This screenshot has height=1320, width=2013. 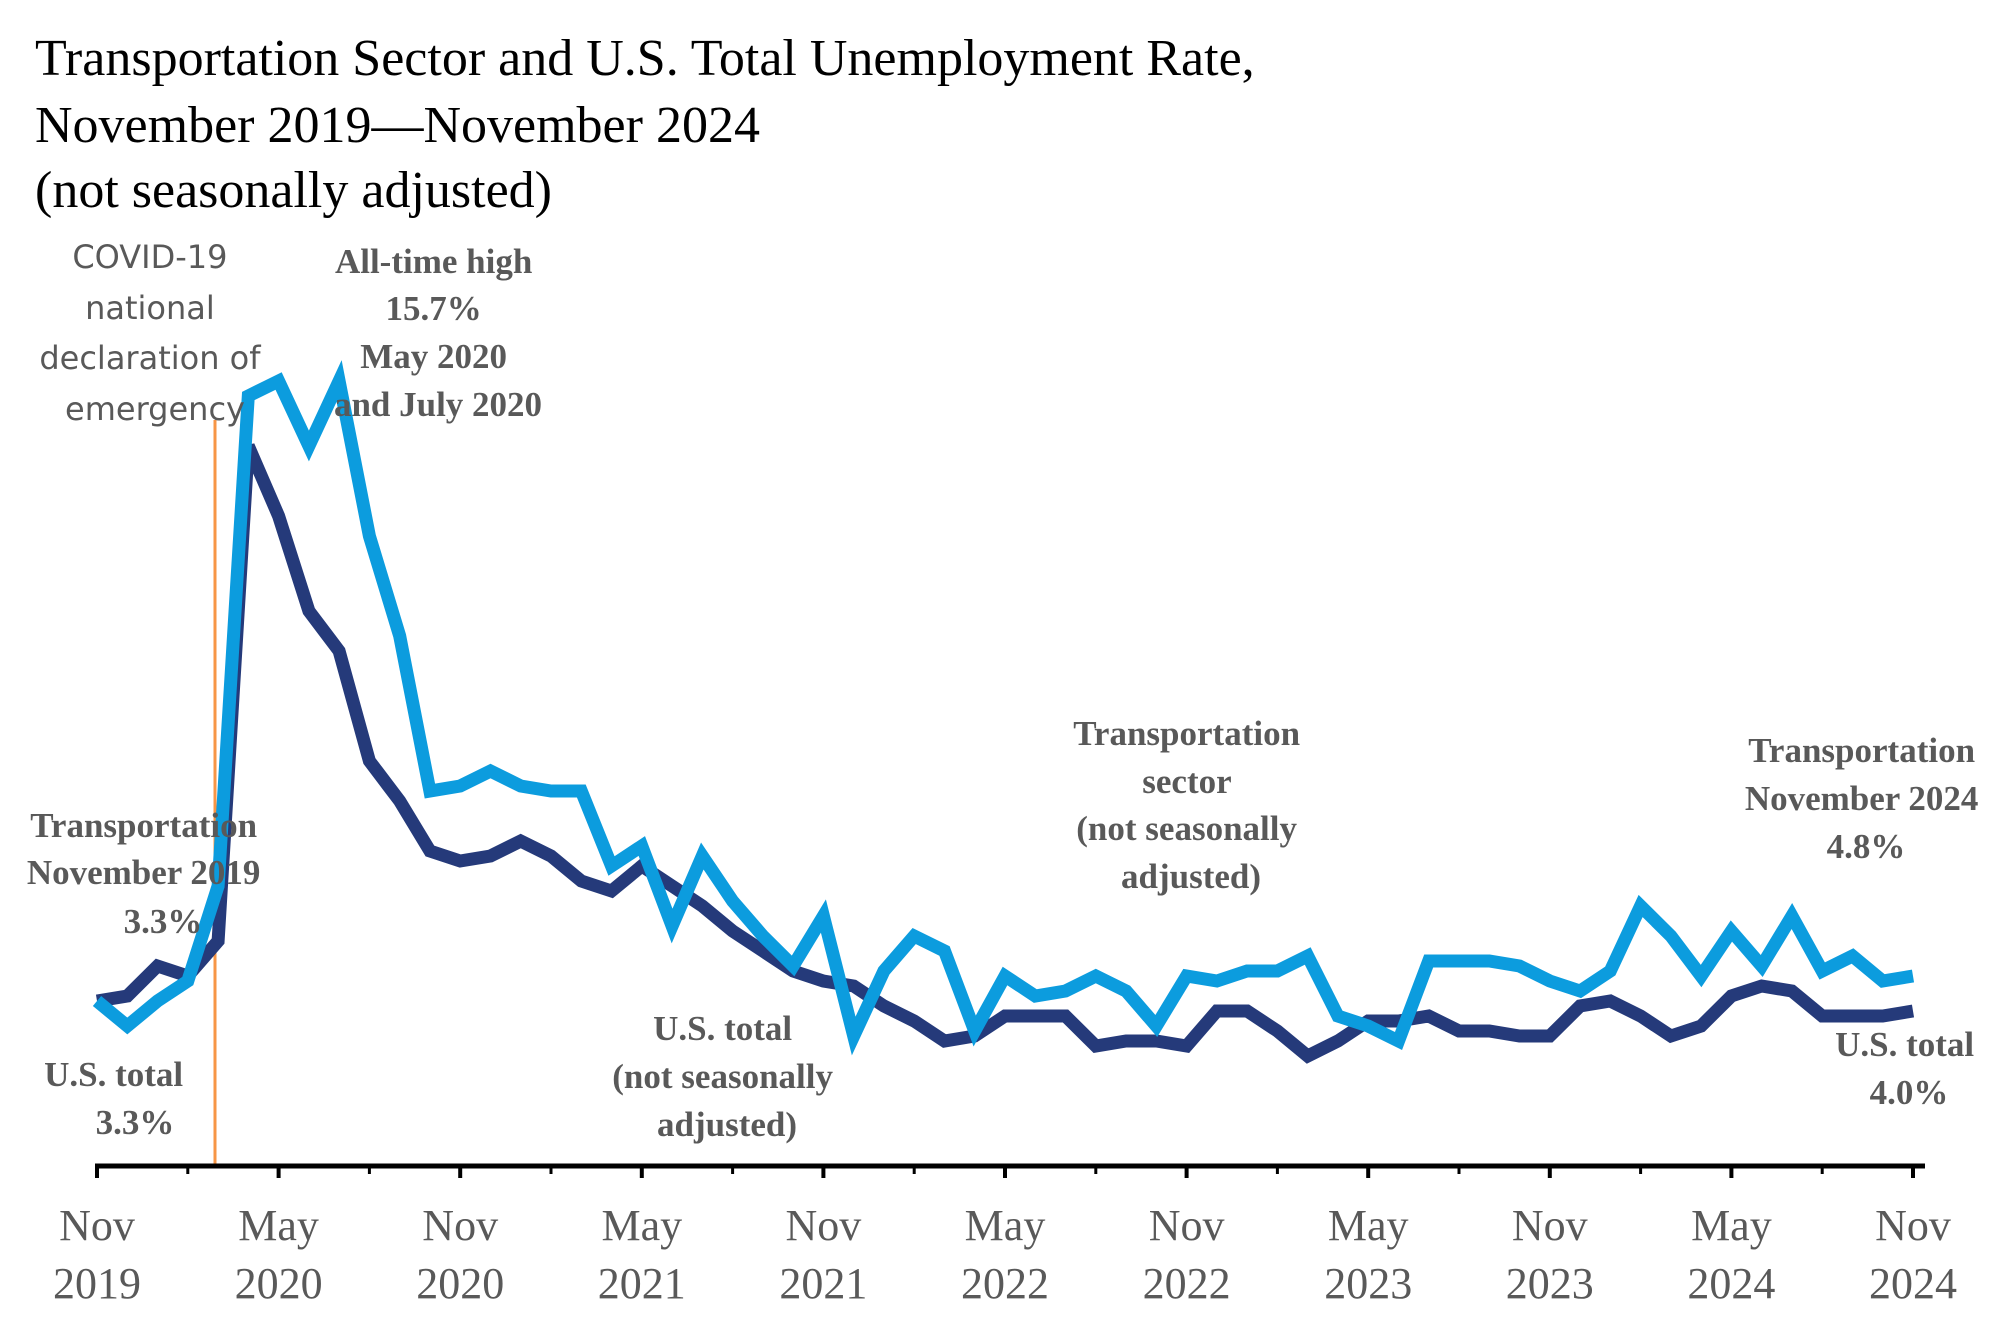 I want to click on annotation-us-end-line-1: U.S. total, so click(x=1904, y=1044).